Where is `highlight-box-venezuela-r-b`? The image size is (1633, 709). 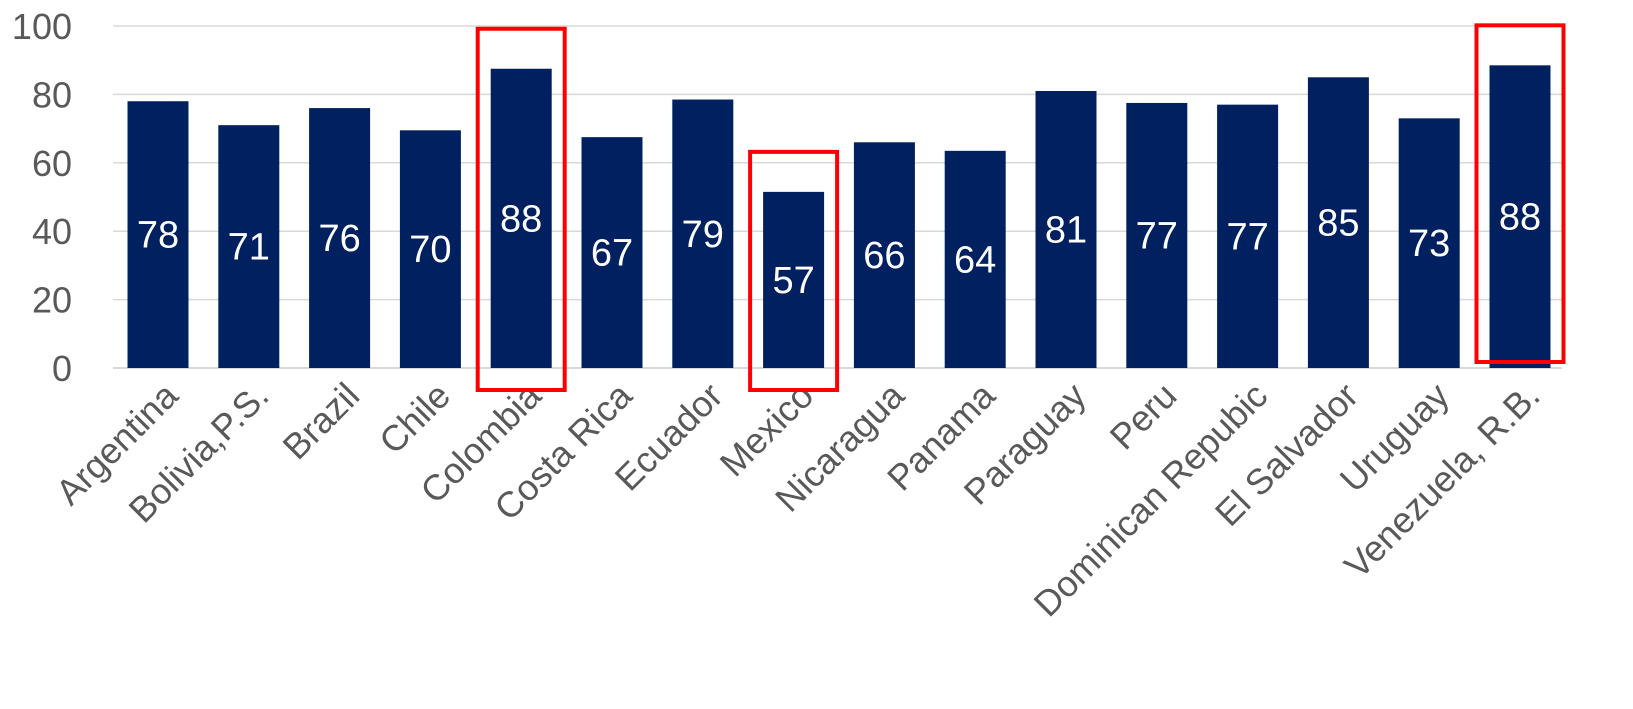
highlight-box-venezuela-r-b is located at coordinates (1520, 194).